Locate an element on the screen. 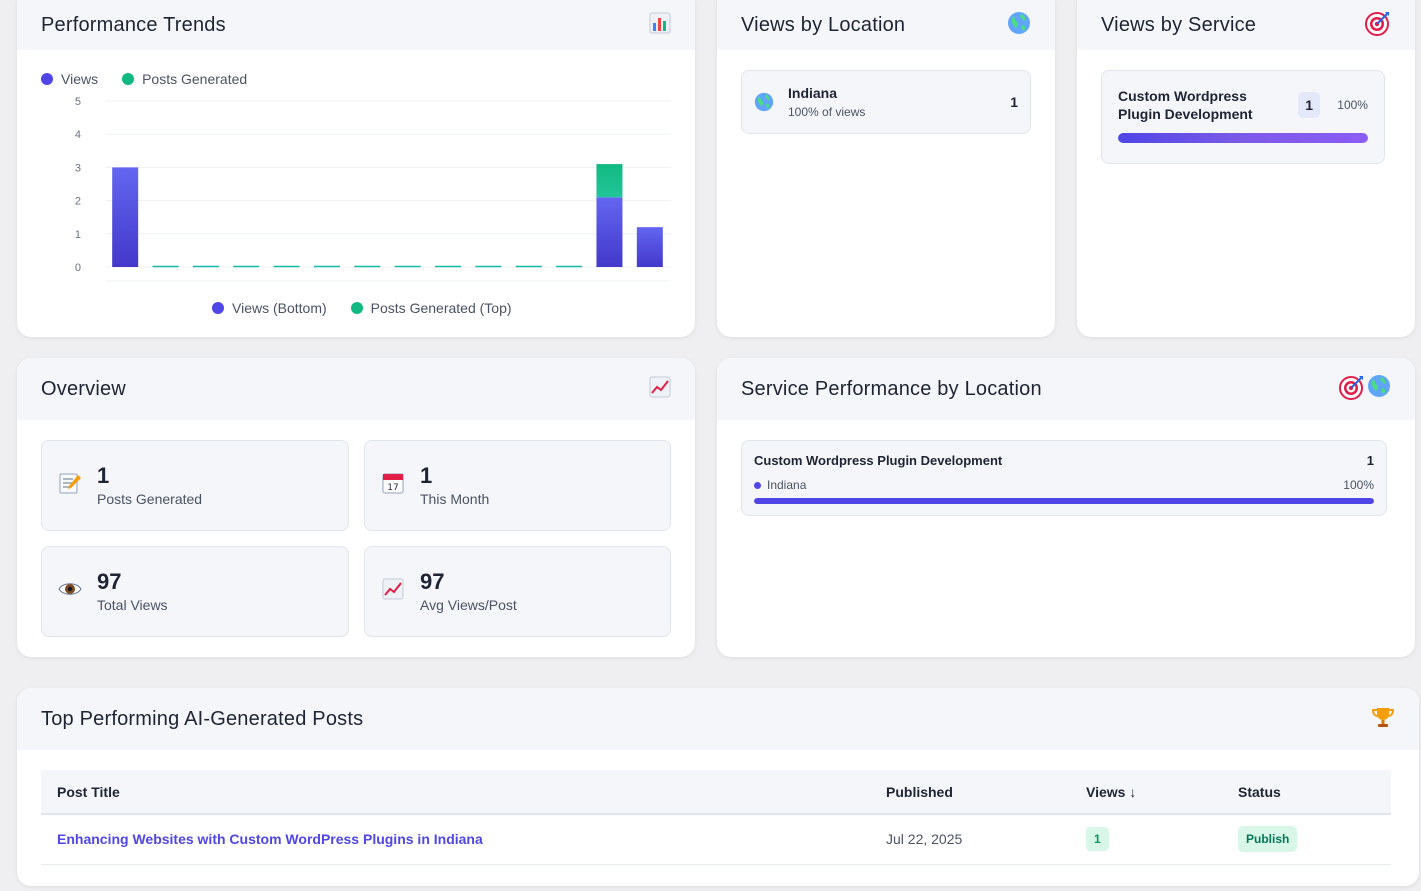 The width and height of the screenshot is (1421, 891). stat-label: This Month is located at coordinates (455, 498).